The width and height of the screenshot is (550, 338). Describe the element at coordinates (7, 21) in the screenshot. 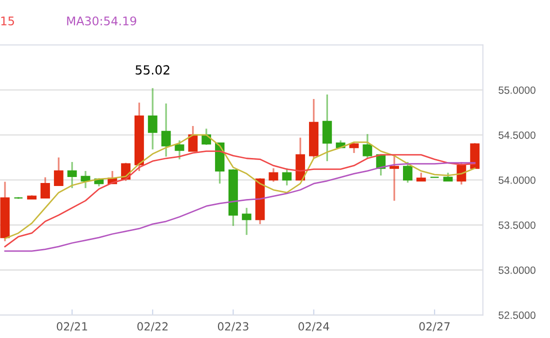

I see `text: 15` at that location.